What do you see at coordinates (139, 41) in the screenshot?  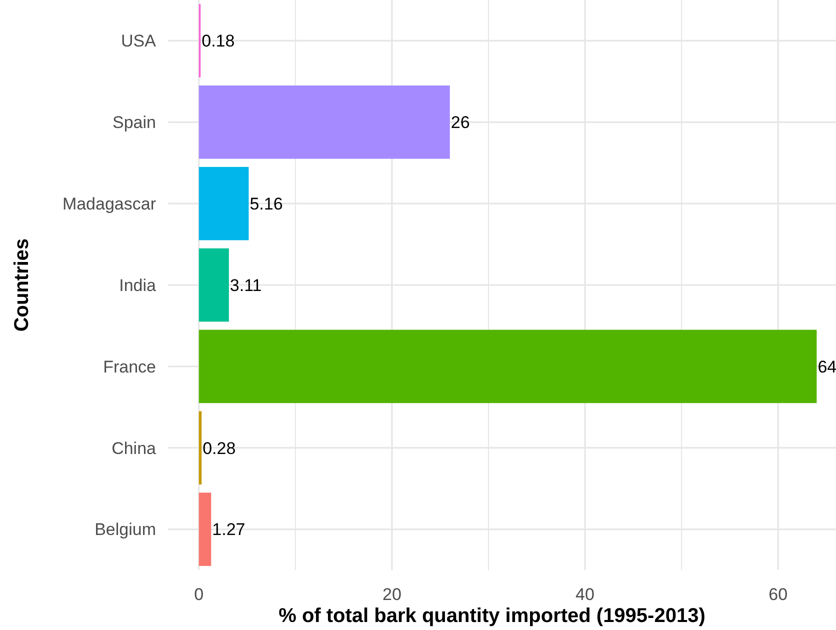 I see `y-tick-label: USA` at bounding box center [139, 41].